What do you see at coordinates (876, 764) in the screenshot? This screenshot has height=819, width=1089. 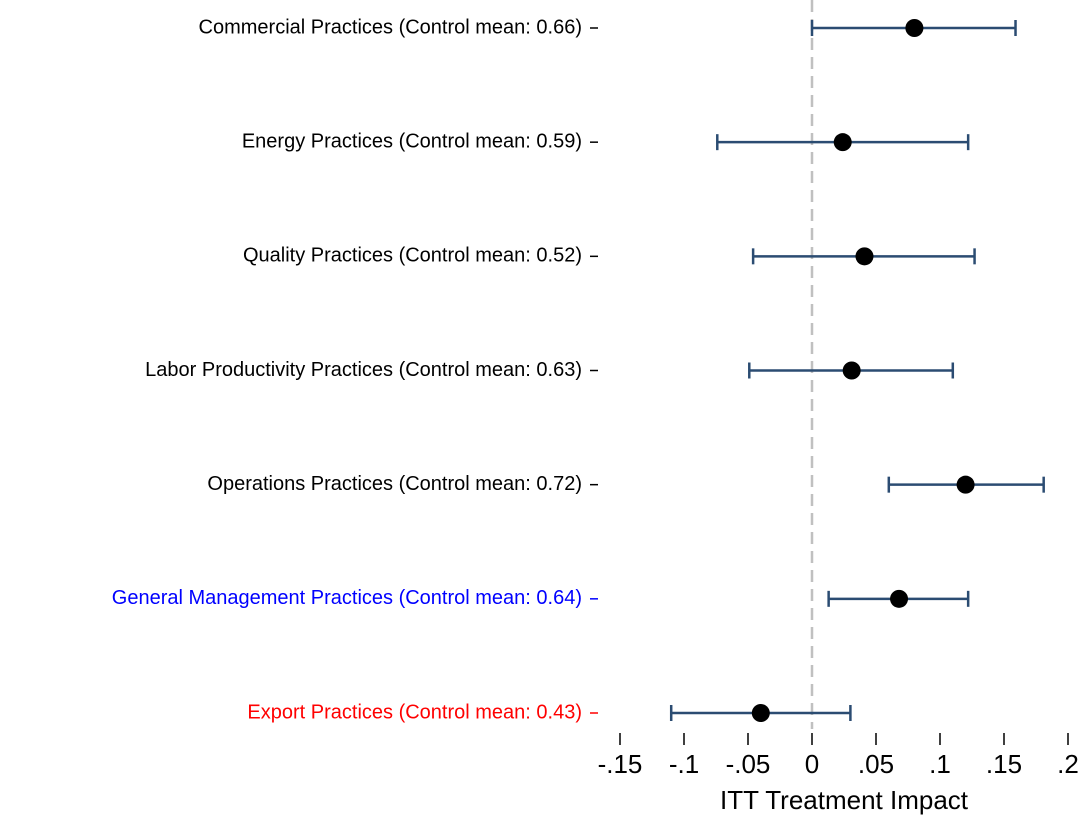 I see `x-tick-label: .05` at bounding box center [876, 764].